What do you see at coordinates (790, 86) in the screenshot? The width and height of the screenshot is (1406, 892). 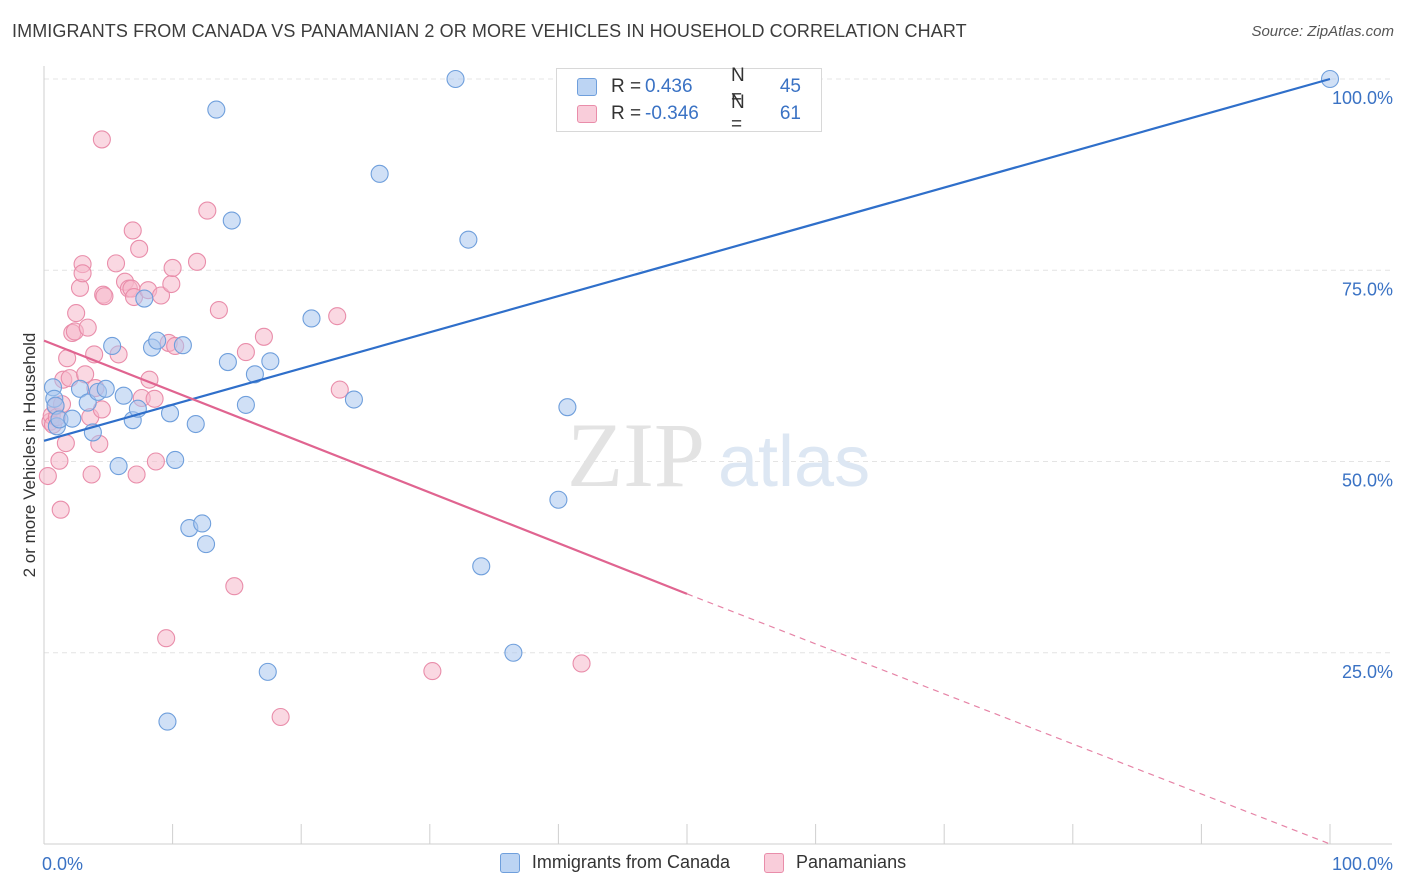 I see `legend-n-value: 45` at bounding box center [790, 86].